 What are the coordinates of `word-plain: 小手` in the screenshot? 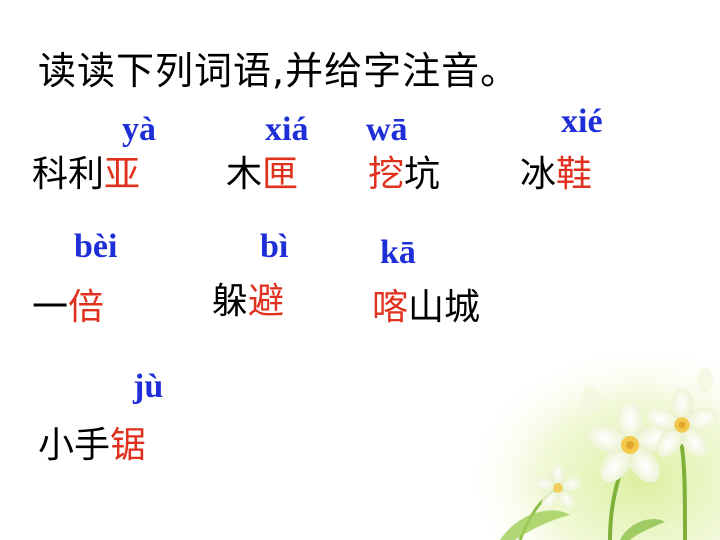 It's located at (74, 445).